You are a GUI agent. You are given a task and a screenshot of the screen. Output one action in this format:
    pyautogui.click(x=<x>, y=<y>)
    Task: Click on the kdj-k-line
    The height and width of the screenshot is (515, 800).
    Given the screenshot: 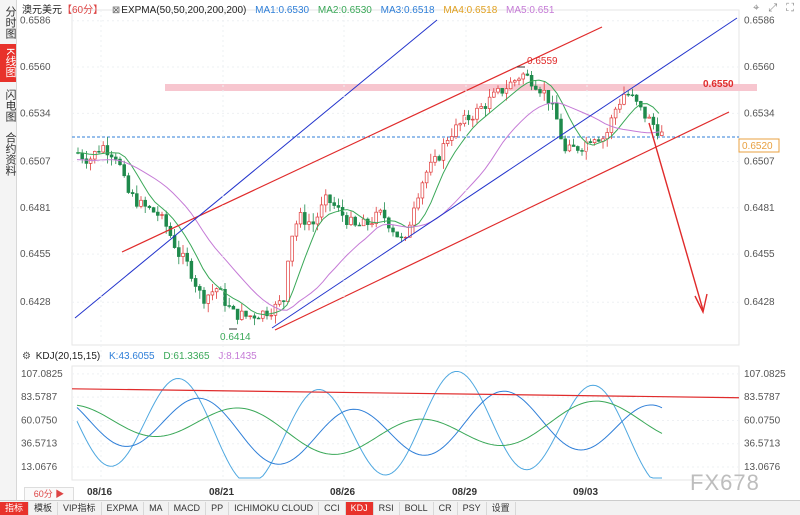 What is the action you would take?
    pyautogui.click(x=369, y=427)
    